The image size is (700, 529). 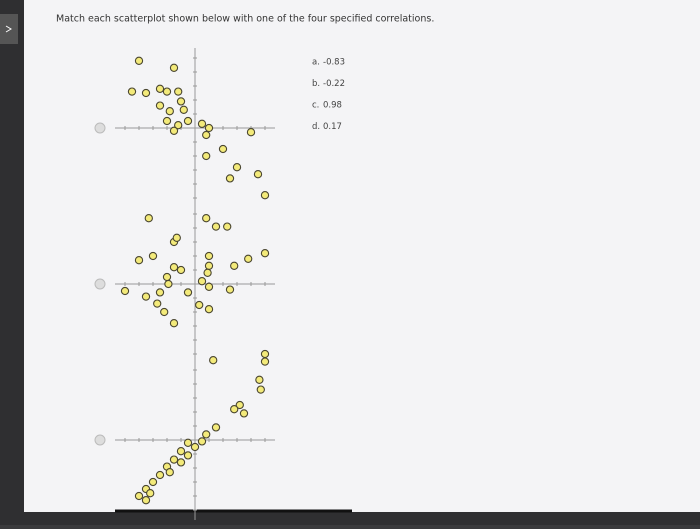 I want to click on option-letter: b., so click(x=316, y=84).